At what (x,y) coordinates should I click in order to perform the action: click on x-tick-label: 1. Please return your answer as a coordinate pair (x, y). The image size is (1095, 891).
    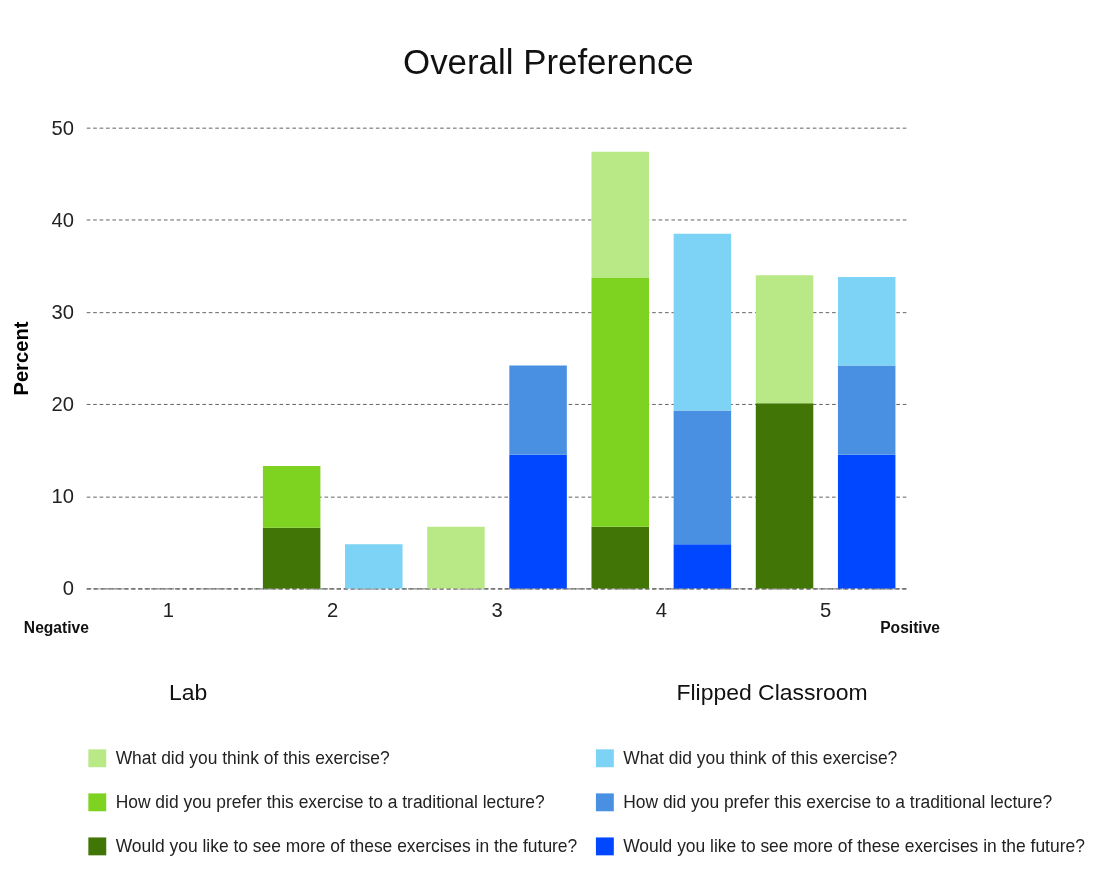
    Looking at the image, I should click on (168, 610).